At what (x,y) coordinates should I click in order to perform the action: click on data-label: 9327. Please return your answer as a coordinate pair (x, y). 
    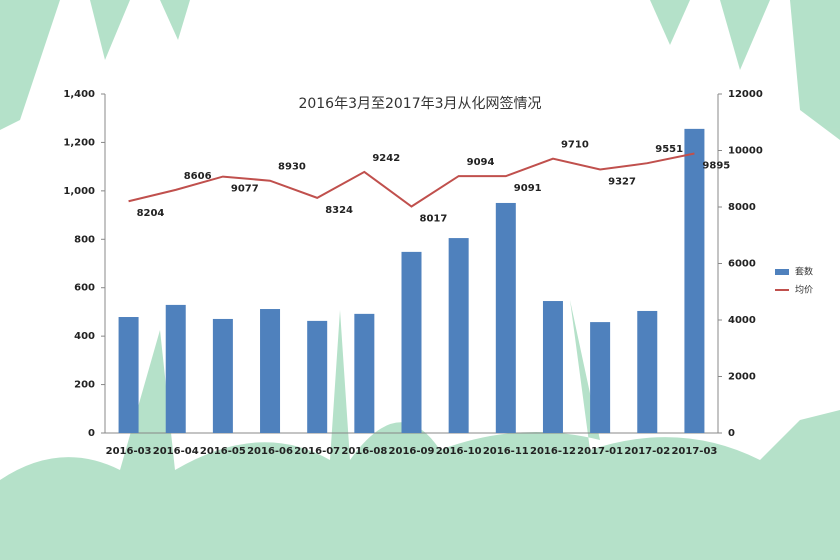
    Looking at the image, I should click on (622, 182).